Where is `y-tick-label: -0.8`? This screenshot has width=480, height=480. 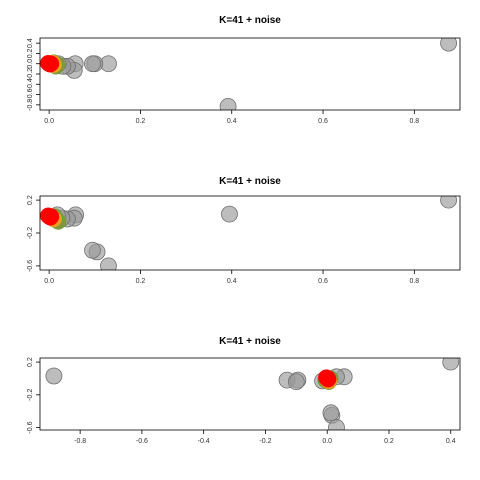
y-tick-label: -0.8 is located at coordinates (30, 105).